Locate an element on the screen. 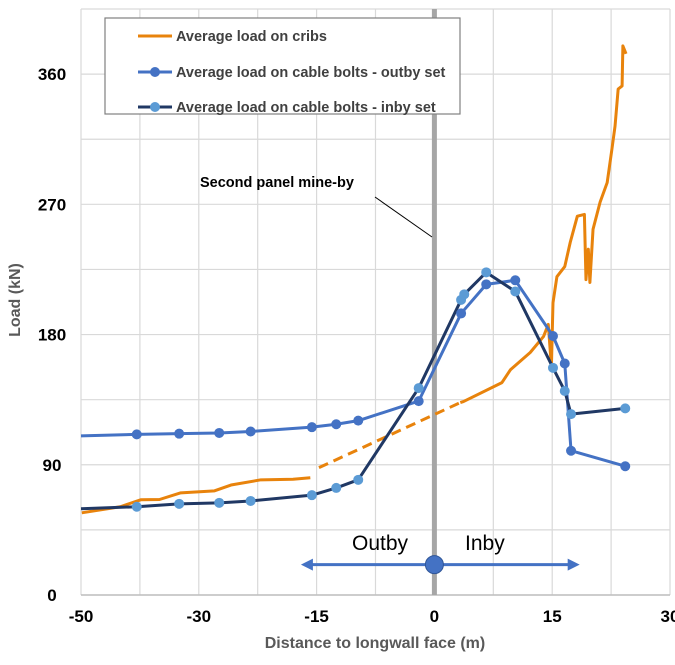 The image size is (675, 665). x-tick-label: 15 is located at coordinates (552, 616).